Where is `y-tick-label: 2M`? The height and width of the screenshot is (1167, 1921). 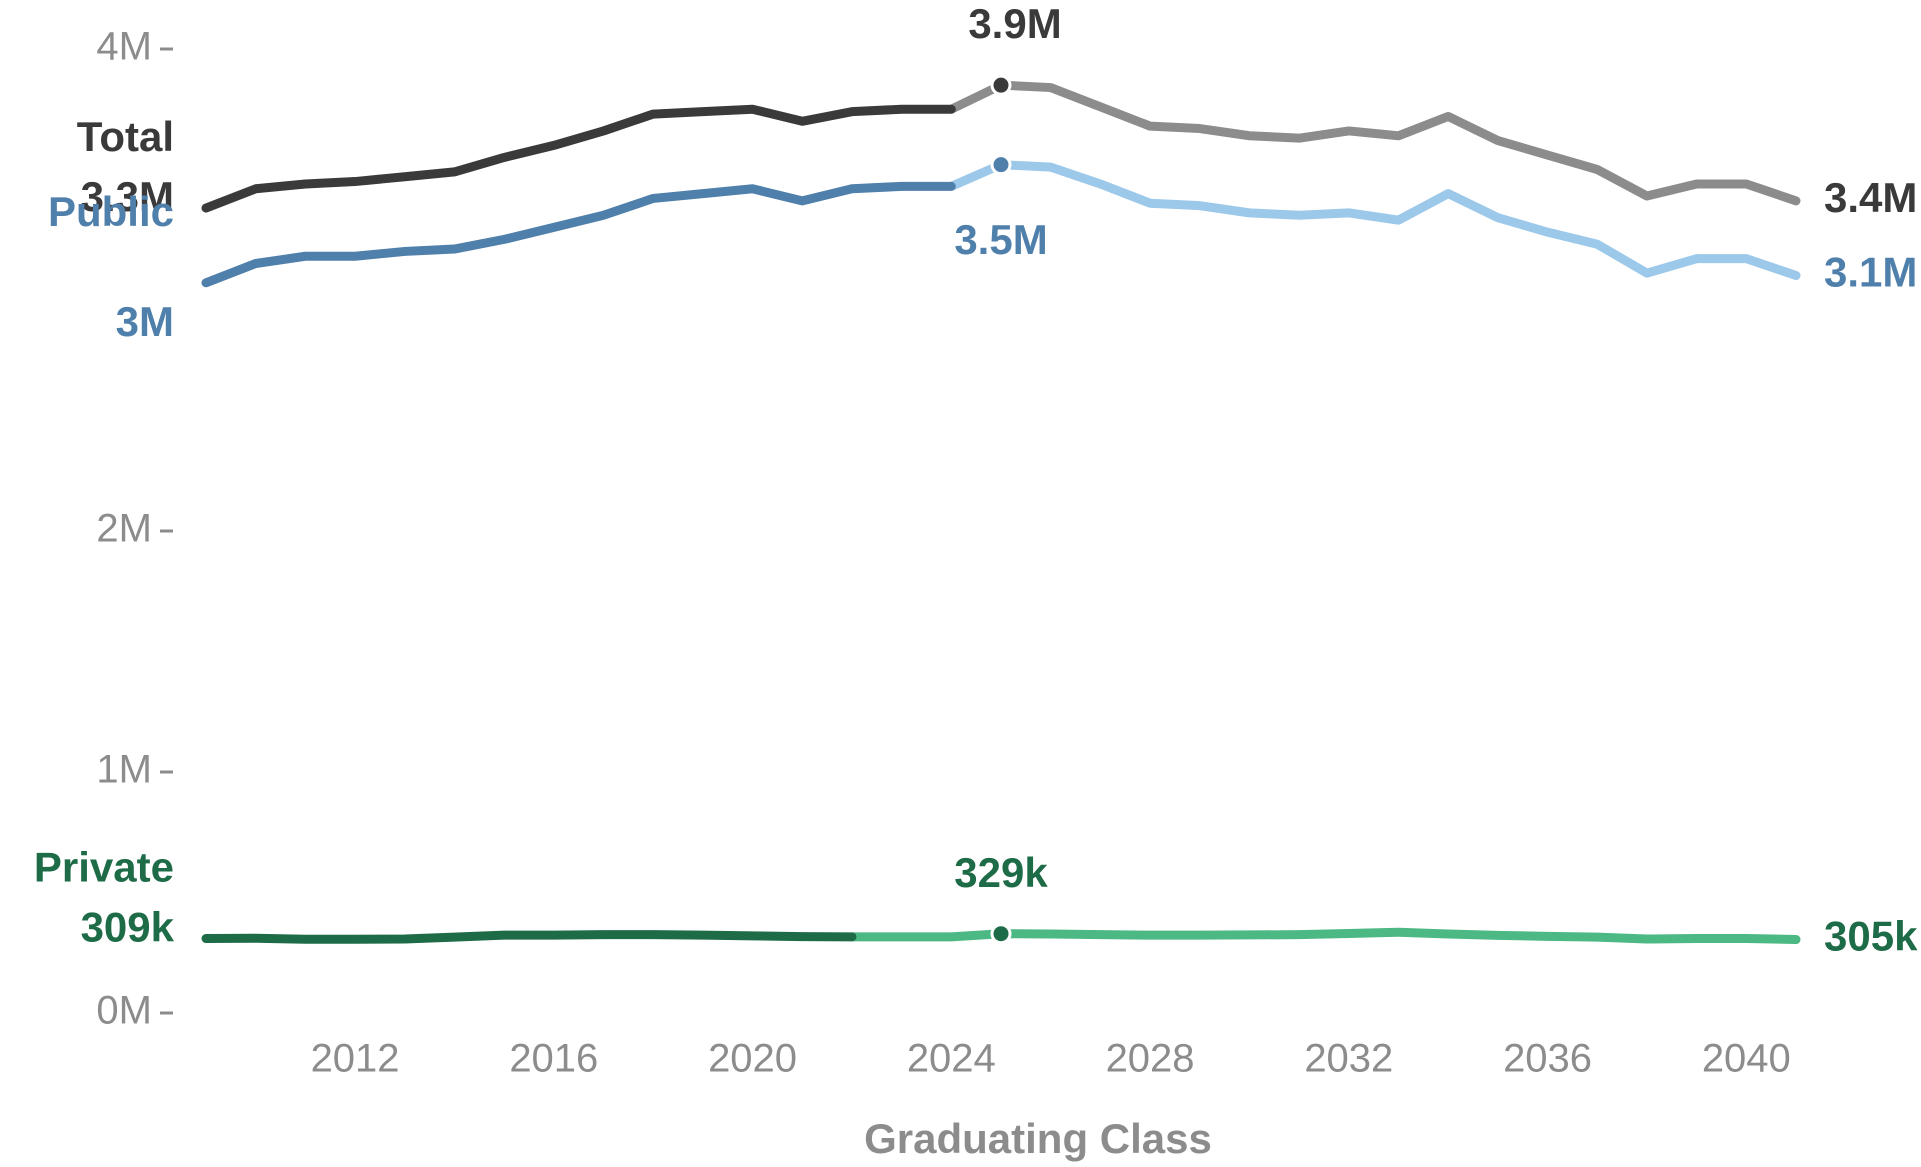 y-tick-label: 2M is located at coordinates (124, 529).